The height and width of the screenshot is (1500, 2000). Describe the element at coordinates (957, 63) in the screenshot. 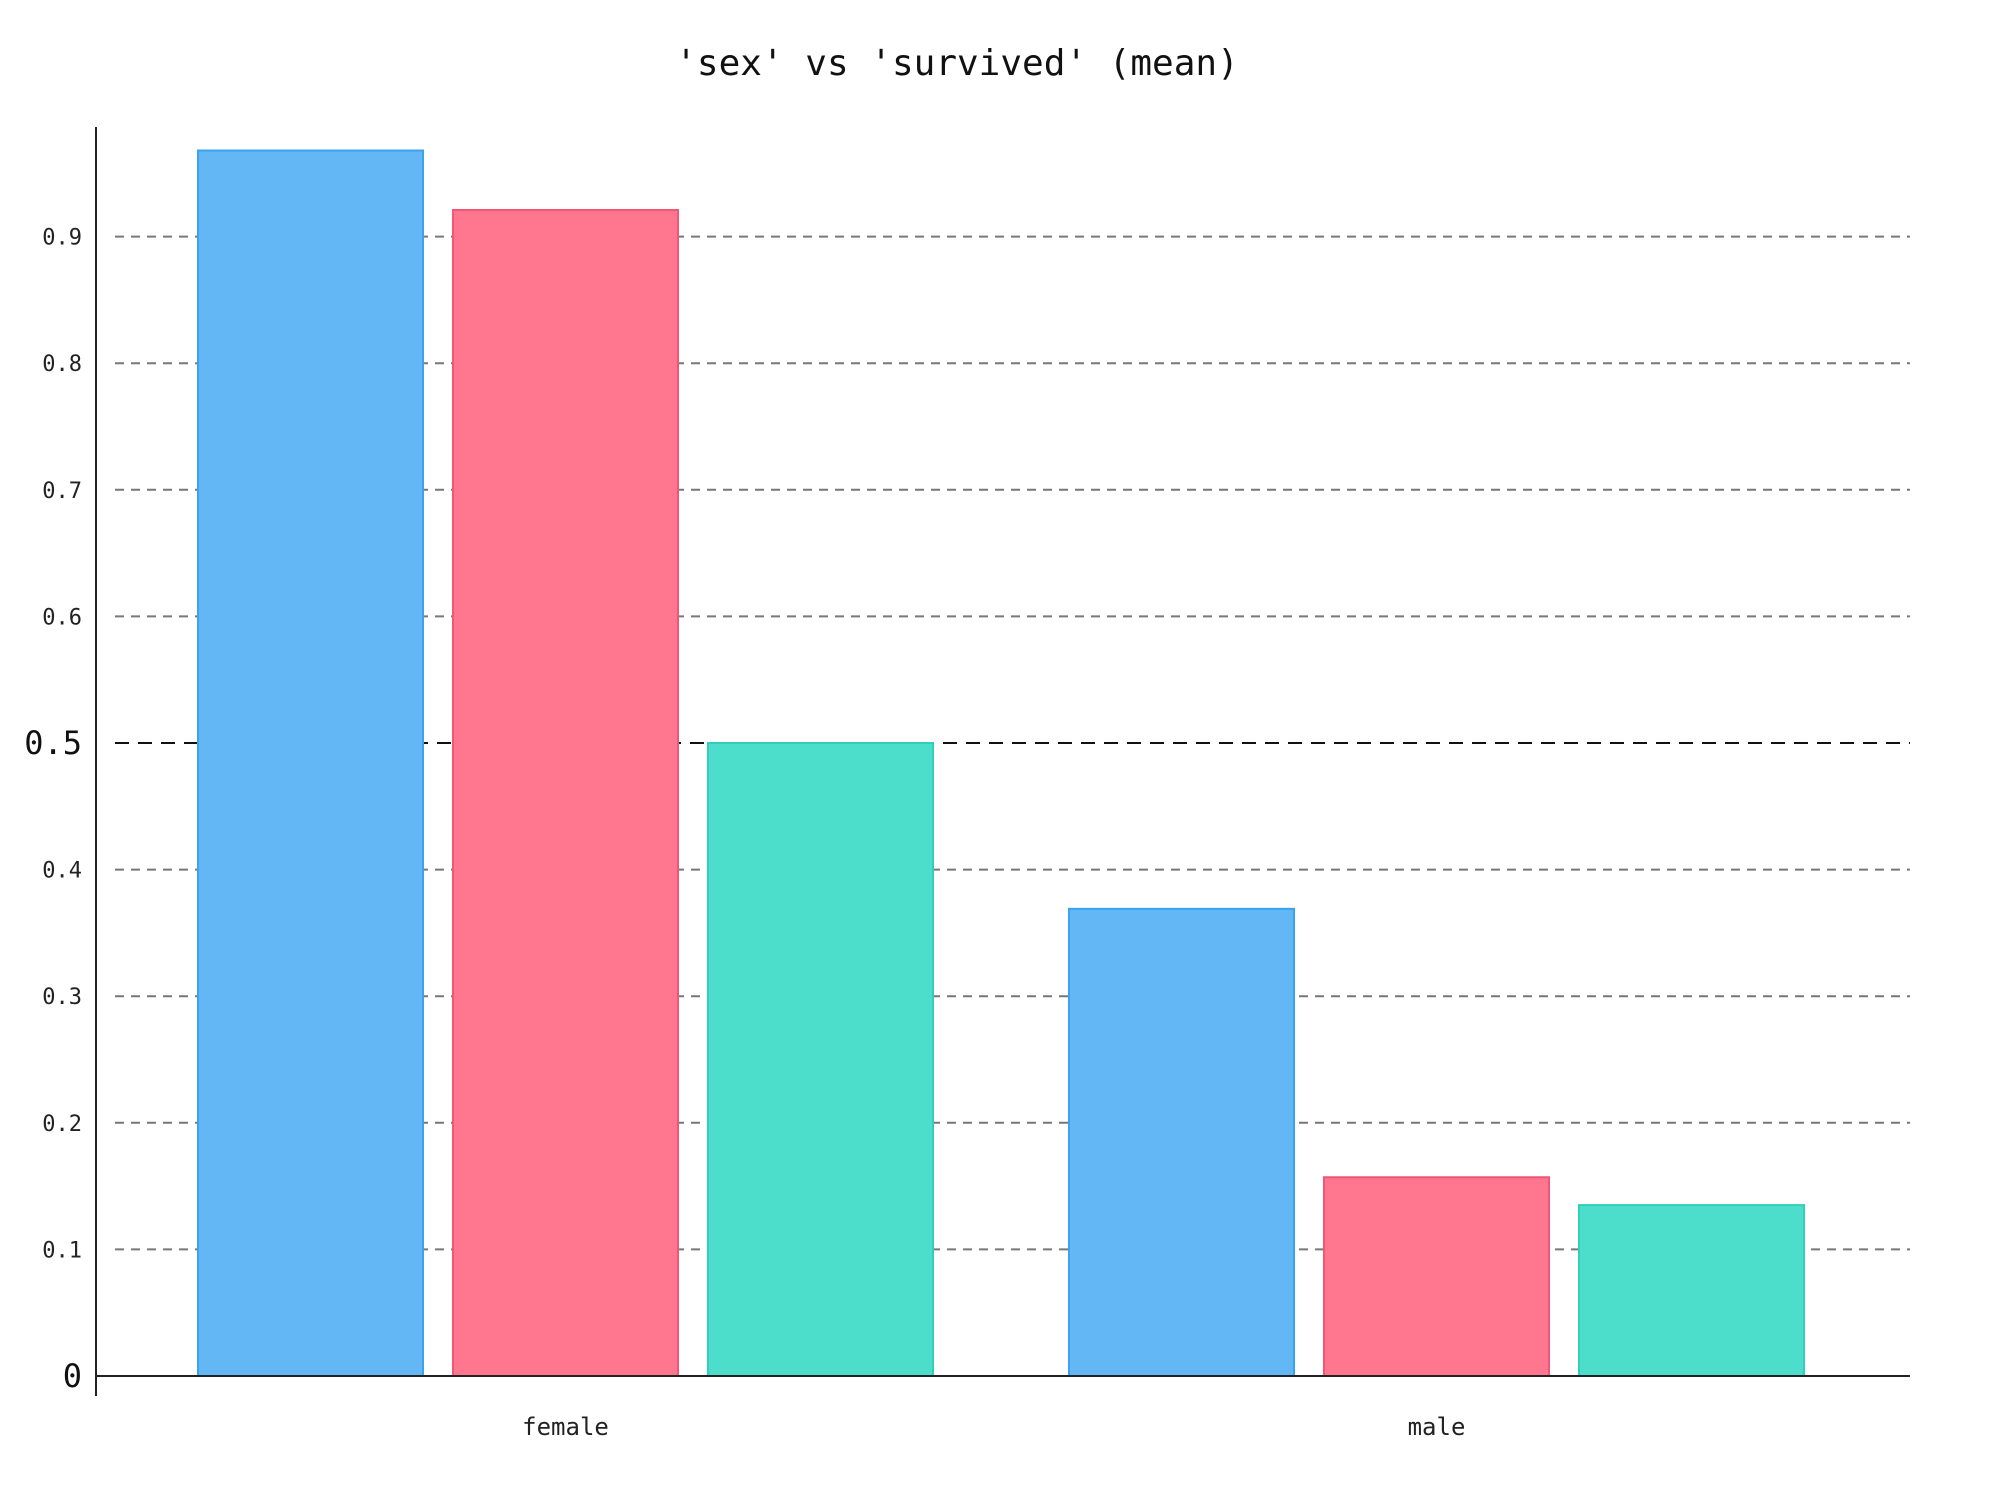

I see `chart-title: 'sex' vs 'survived' (mean)` at that location.